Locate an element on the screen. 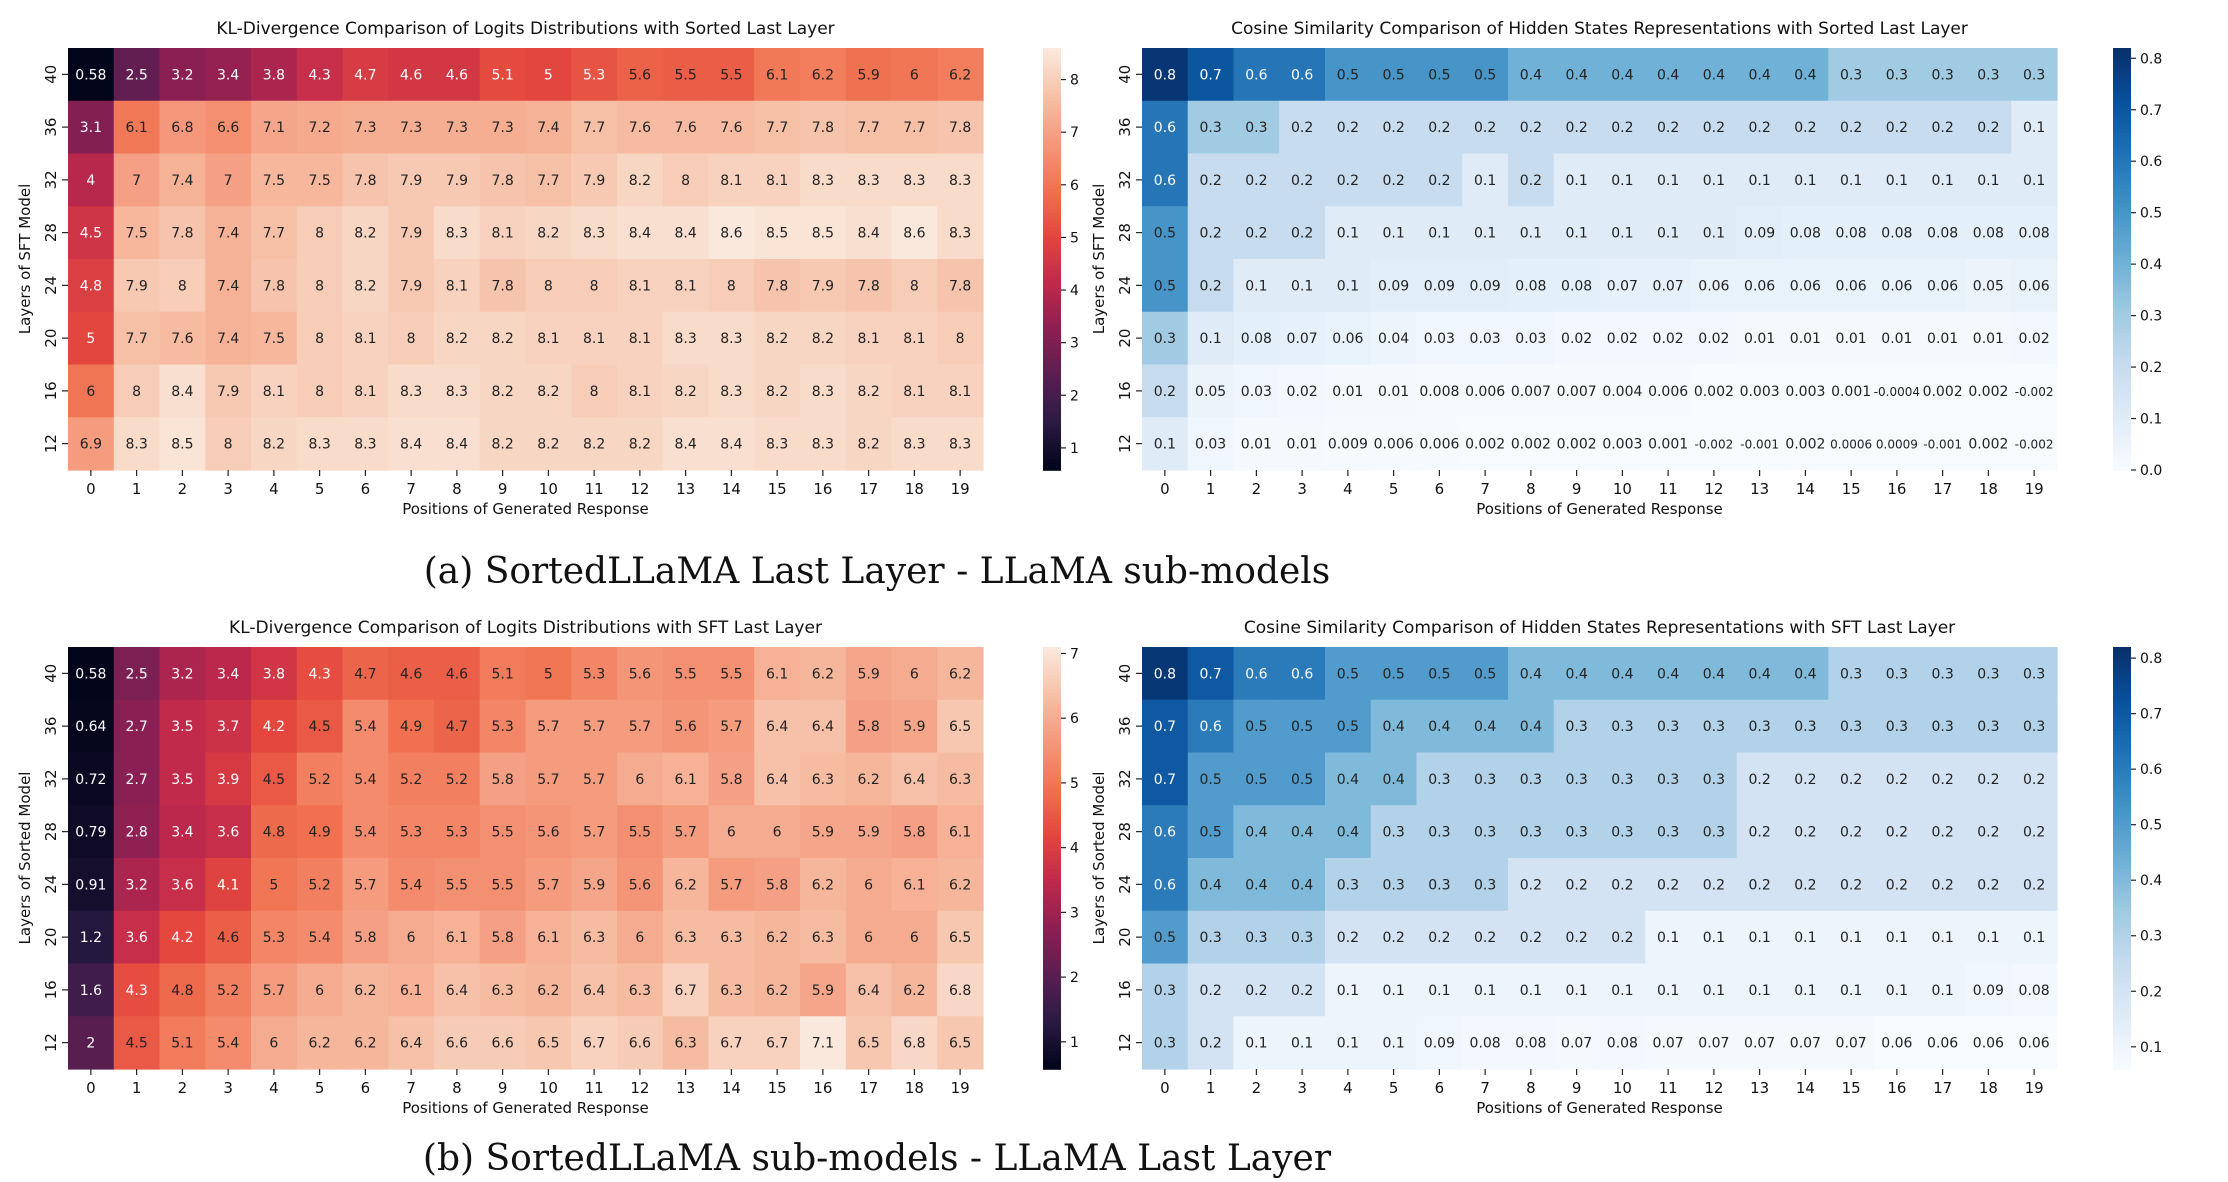 The width and height of the screenshot is (2228, 1182). colorbar-tick-label: 0.6 is located at coordinates (2151, 770).